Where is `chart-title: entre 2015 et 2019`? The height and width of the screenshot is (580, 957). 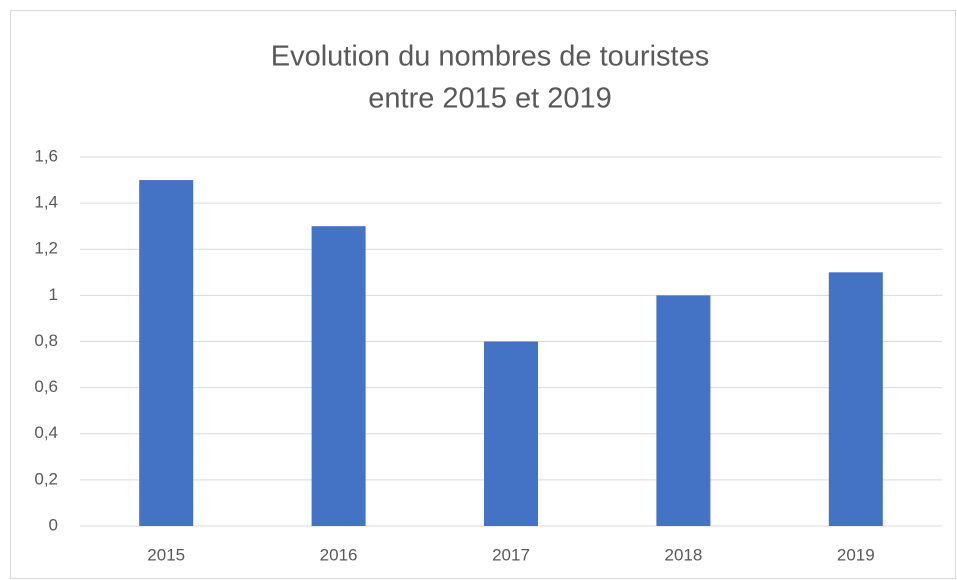 chart-title: entre 2015 et 2019 is located at coordinates (489, 99).